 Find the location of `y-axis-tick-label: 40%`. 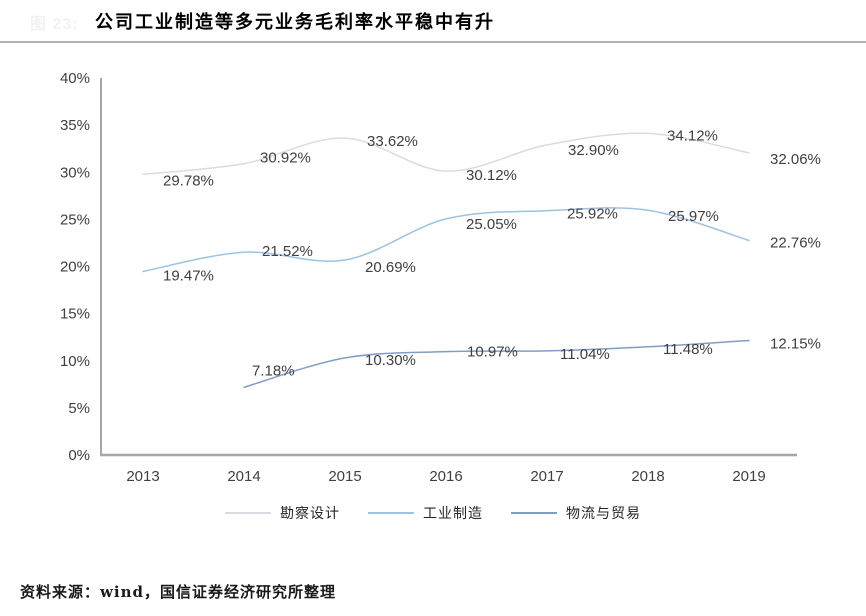

y-axis-tick-label: 40% is located at coordinates (75, 78).